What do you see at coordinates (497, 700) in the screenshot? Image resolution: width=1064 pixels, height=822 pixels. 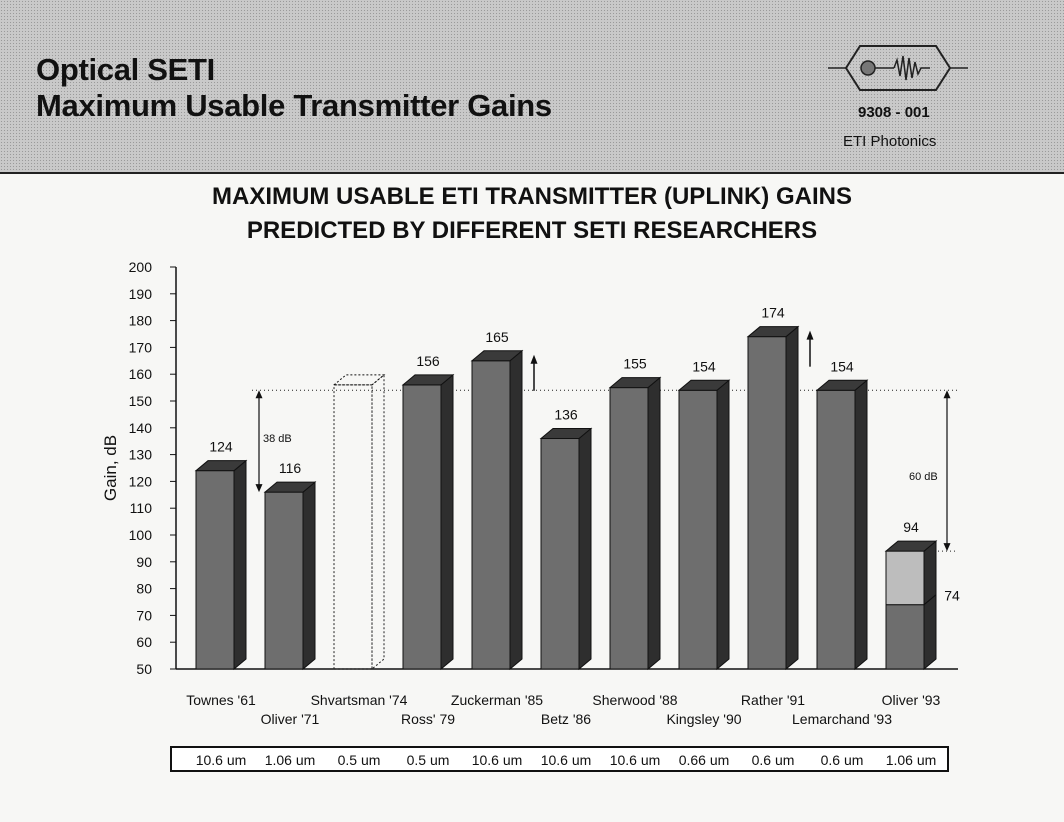 I see `category-label: Zuckerman '85` at bounding box center [497, 700].